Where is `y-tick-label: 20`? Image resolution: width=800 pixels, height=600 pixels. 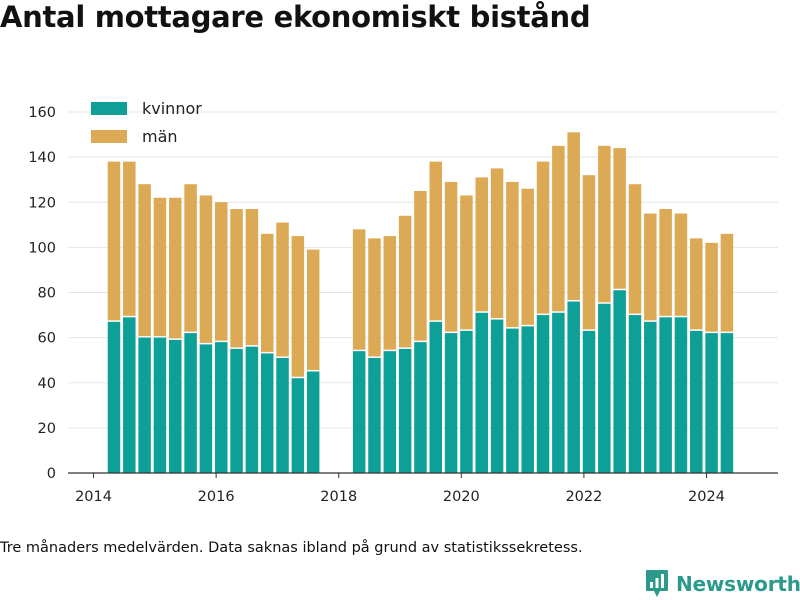 y-tick-label: 20 is located at coordinates (47, 429).